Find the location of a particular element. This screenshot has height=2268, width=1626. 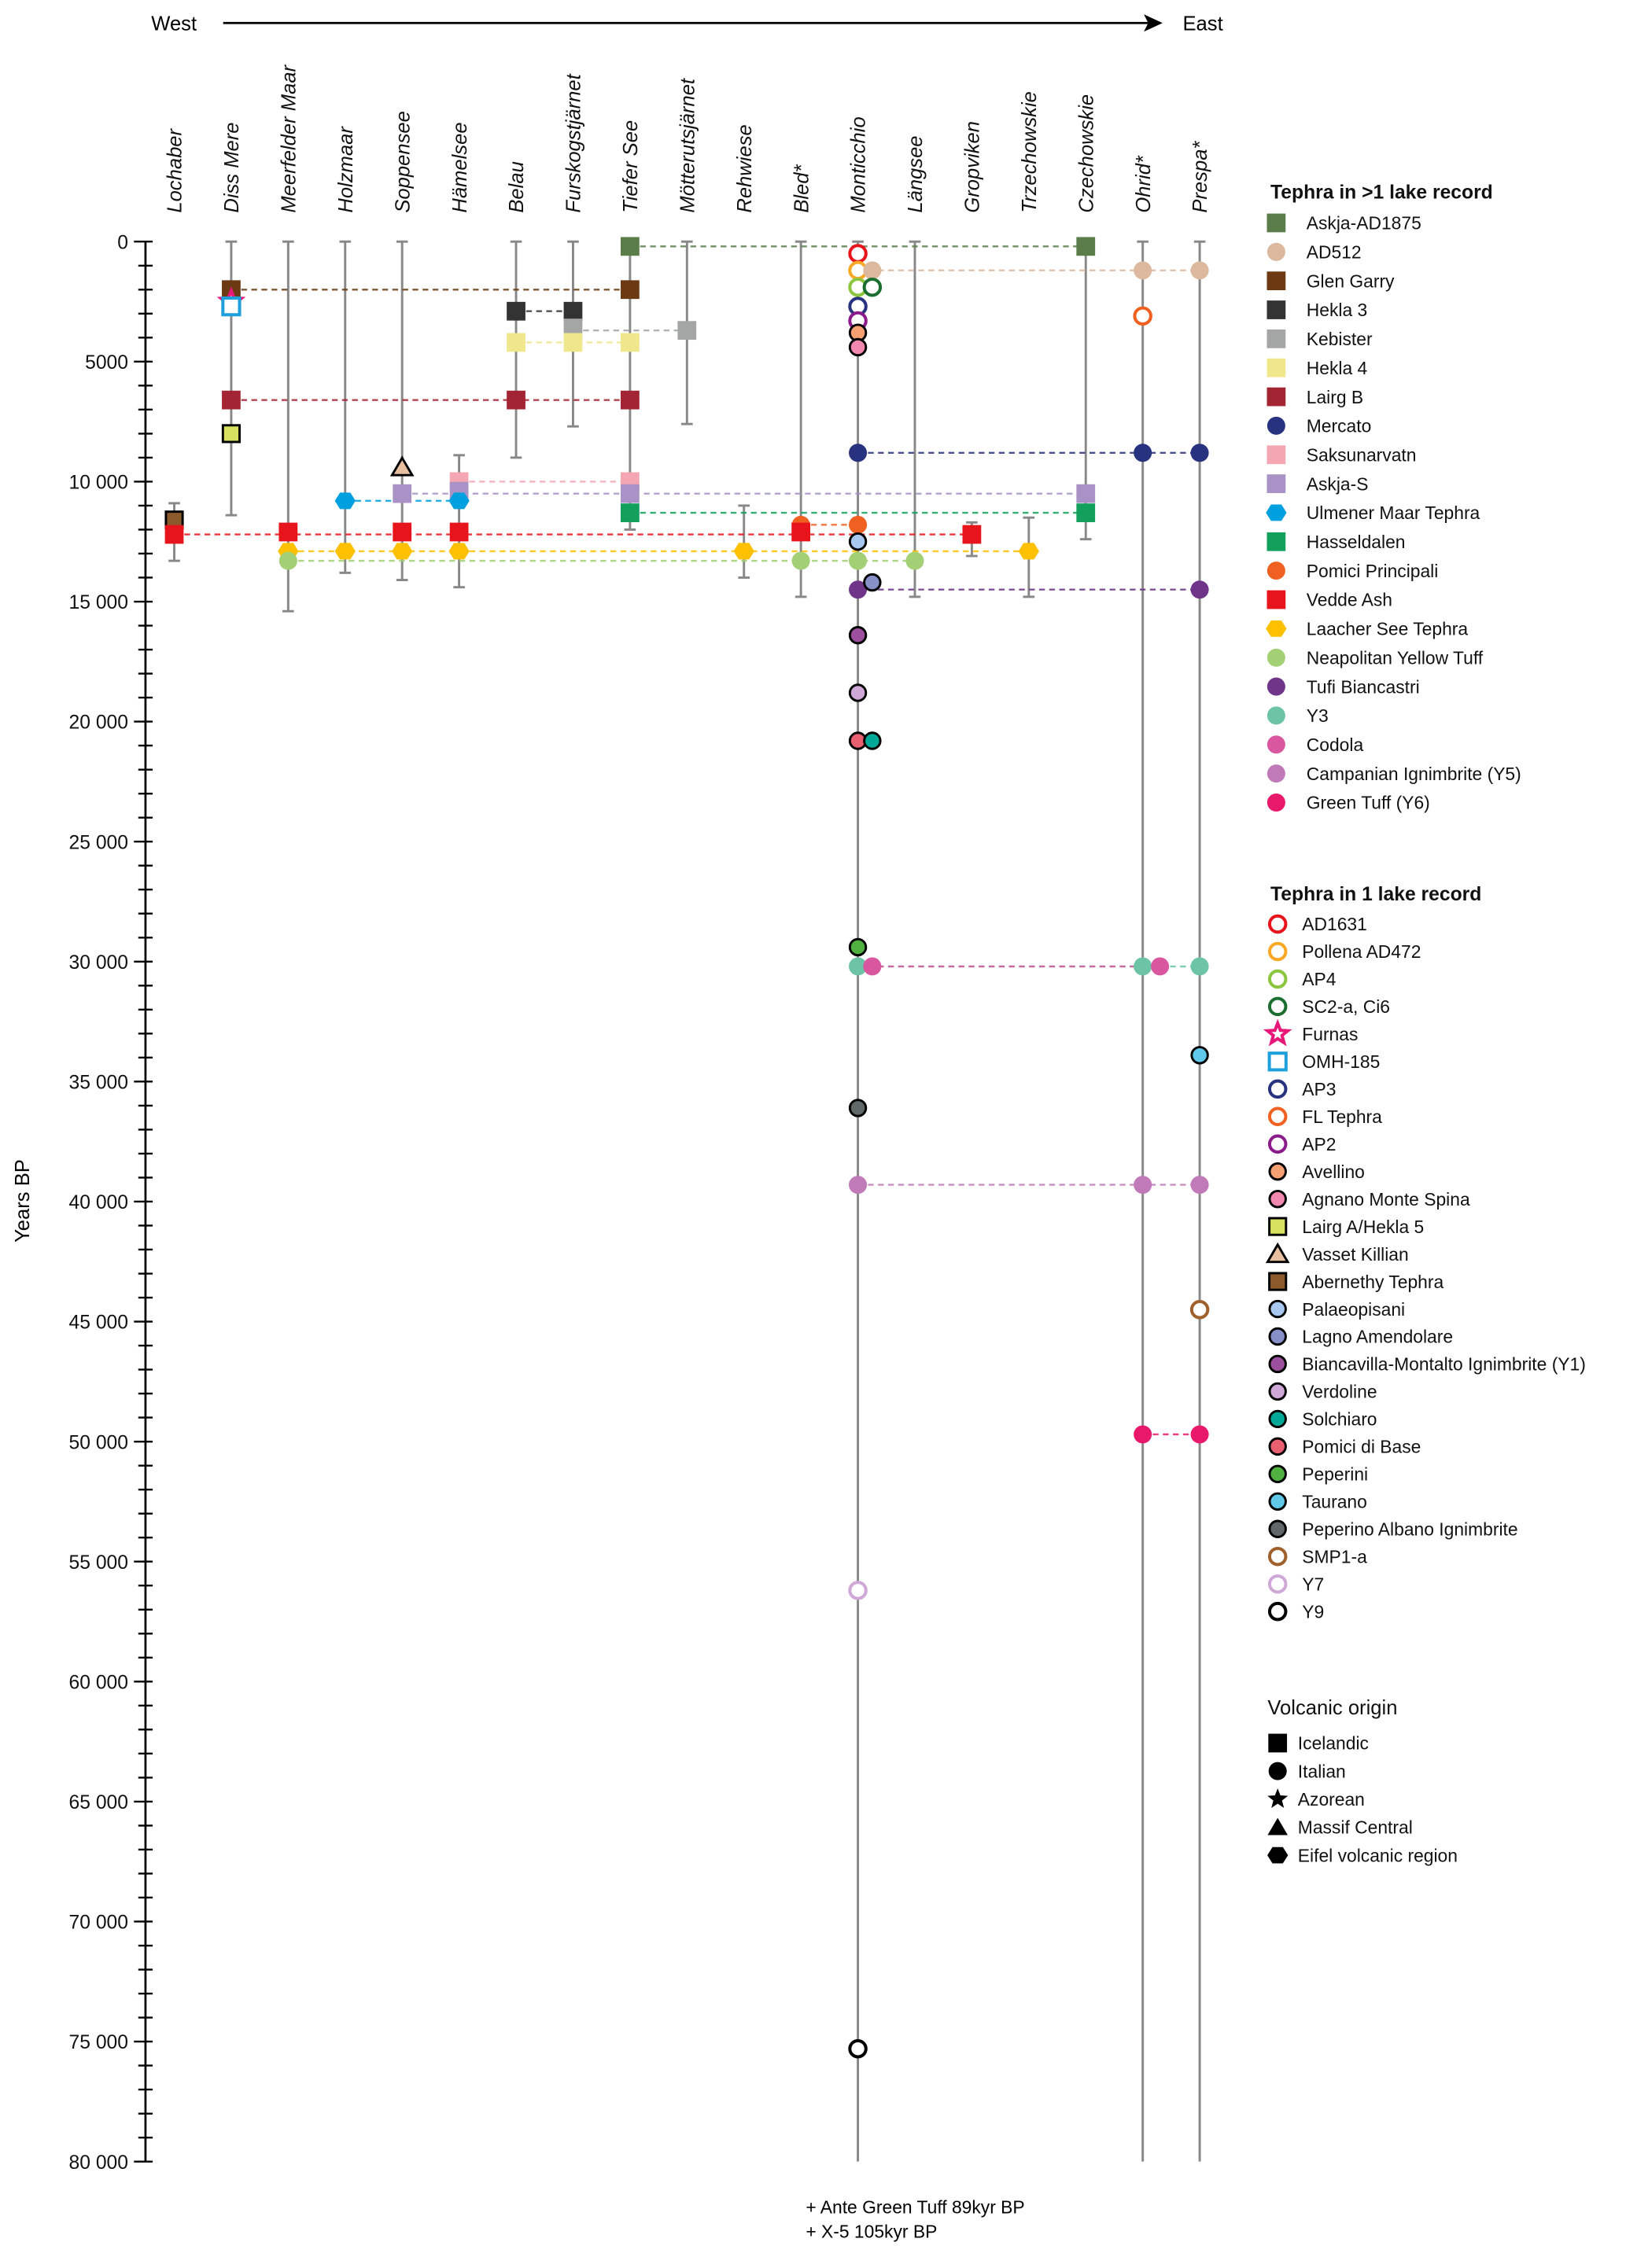

legend-label: Italian is located at coordinates (1322, 1771).